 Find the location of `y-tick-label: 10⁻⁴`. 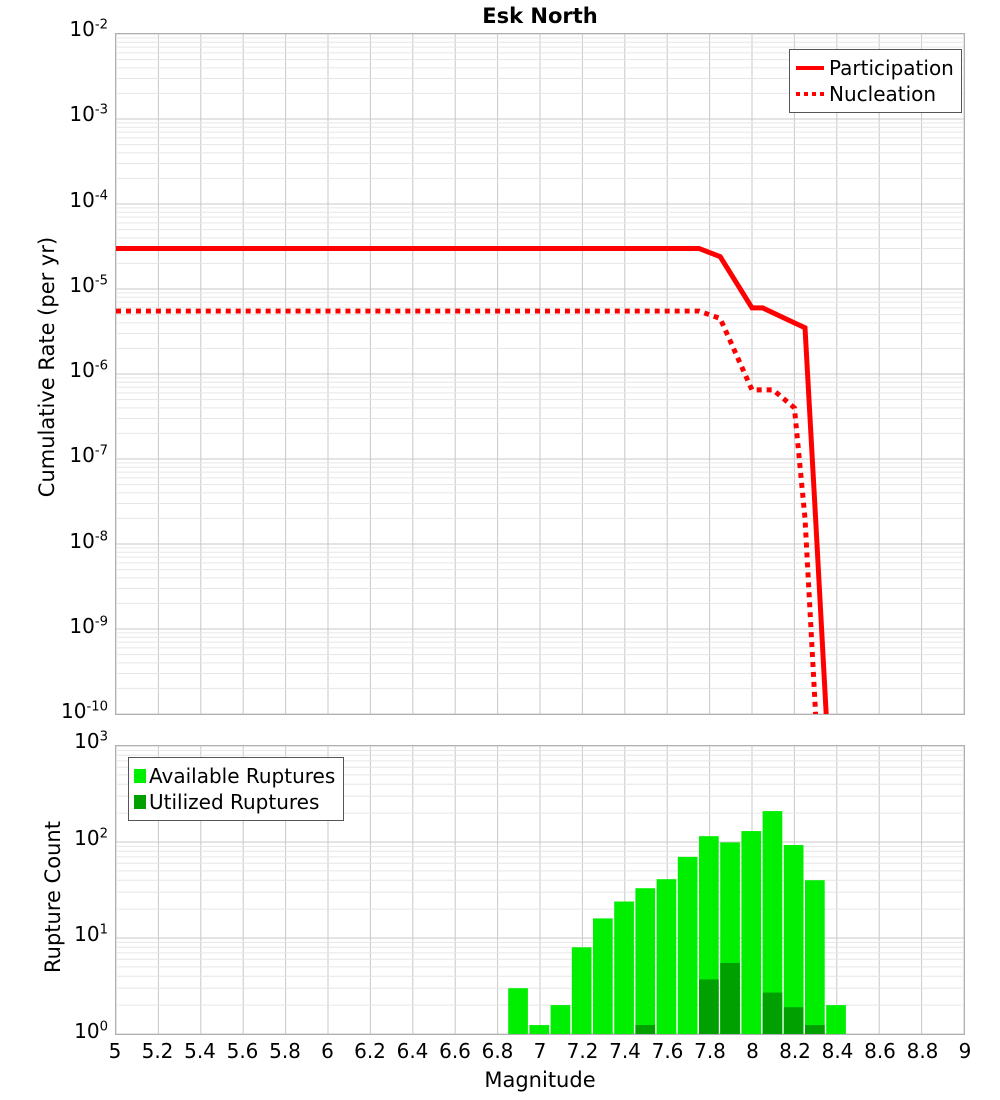

y-tick-label: 10⁻⁴ is located at coordinates (88, 199).